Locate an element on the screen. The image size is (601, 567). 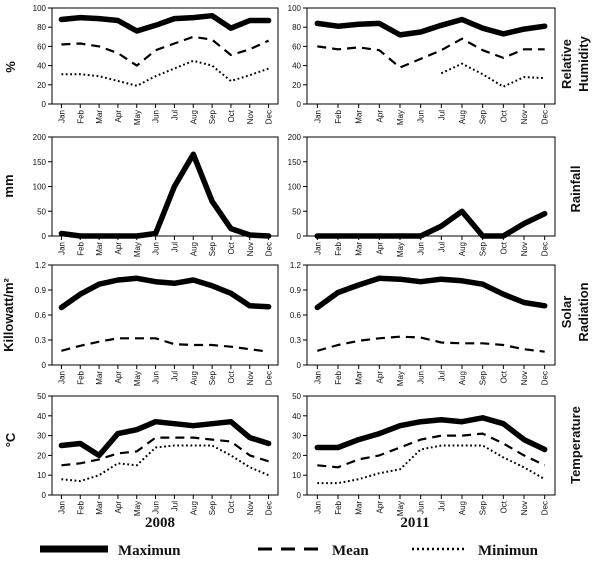
legend-label-min: Minimun is located at coordinates (508, 551).